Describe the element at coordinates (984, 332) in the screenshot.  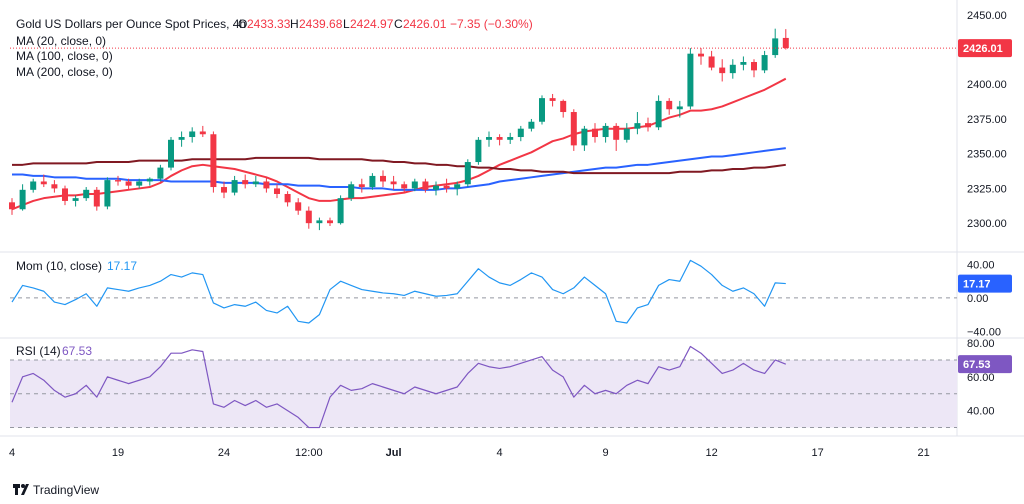
I see `y-tick-label: −40.00` at that location.